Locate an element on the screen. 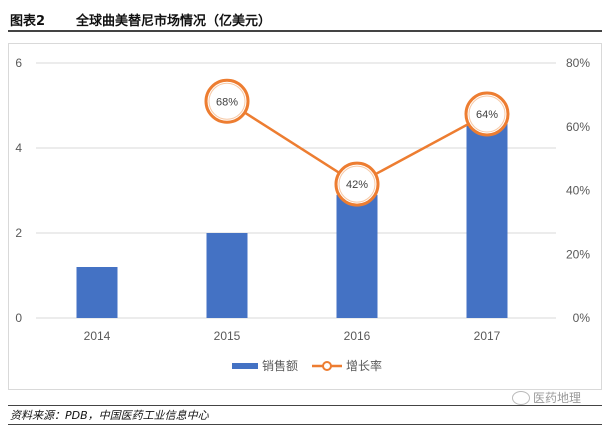 Image resolution: width=610 pixels, height=433 pixels. svg-text: 2017 is located at coordinates (487, 336).